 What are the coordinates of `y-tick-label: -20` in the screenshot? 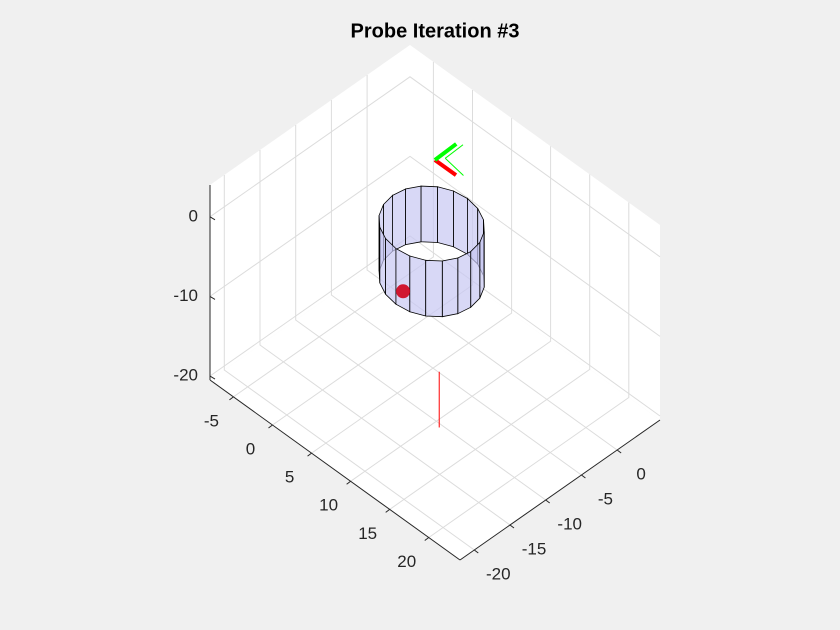 It's located at (498, 573).